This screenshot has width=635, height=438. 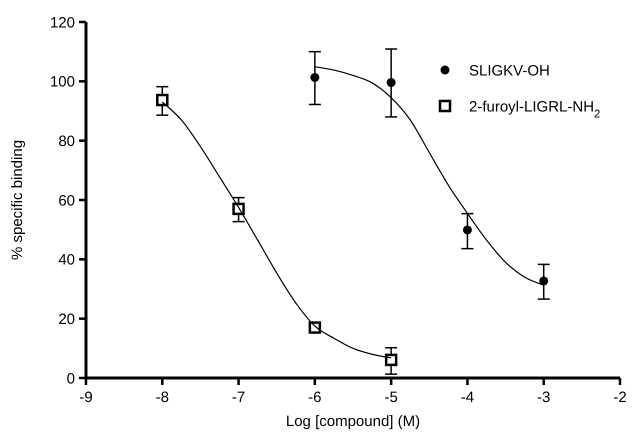 What do you see at coordinates (70, 379) in the screenshot?
I see `y-tick-label: 0` at bounding box center [70, 379].